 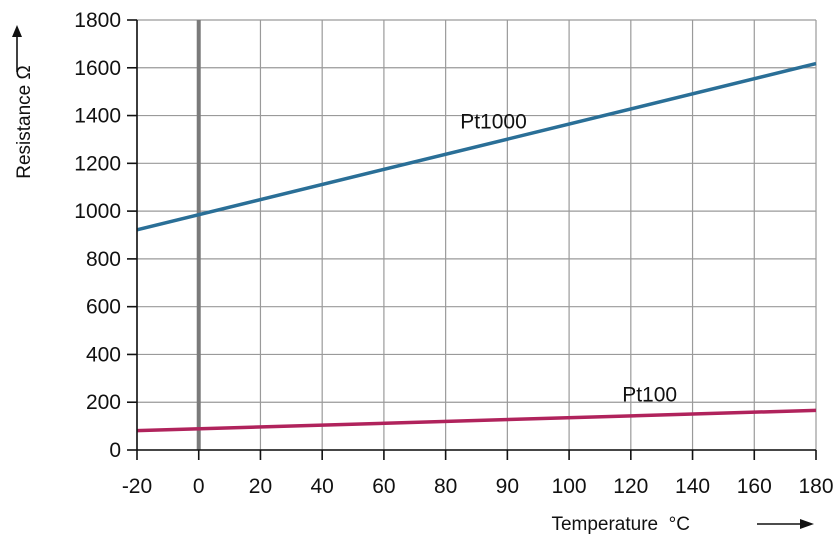 What do you see at coordinates (97, 211) in the screenshot?
I see `y-tick-label: 1000` at bounding box center [97, 211].